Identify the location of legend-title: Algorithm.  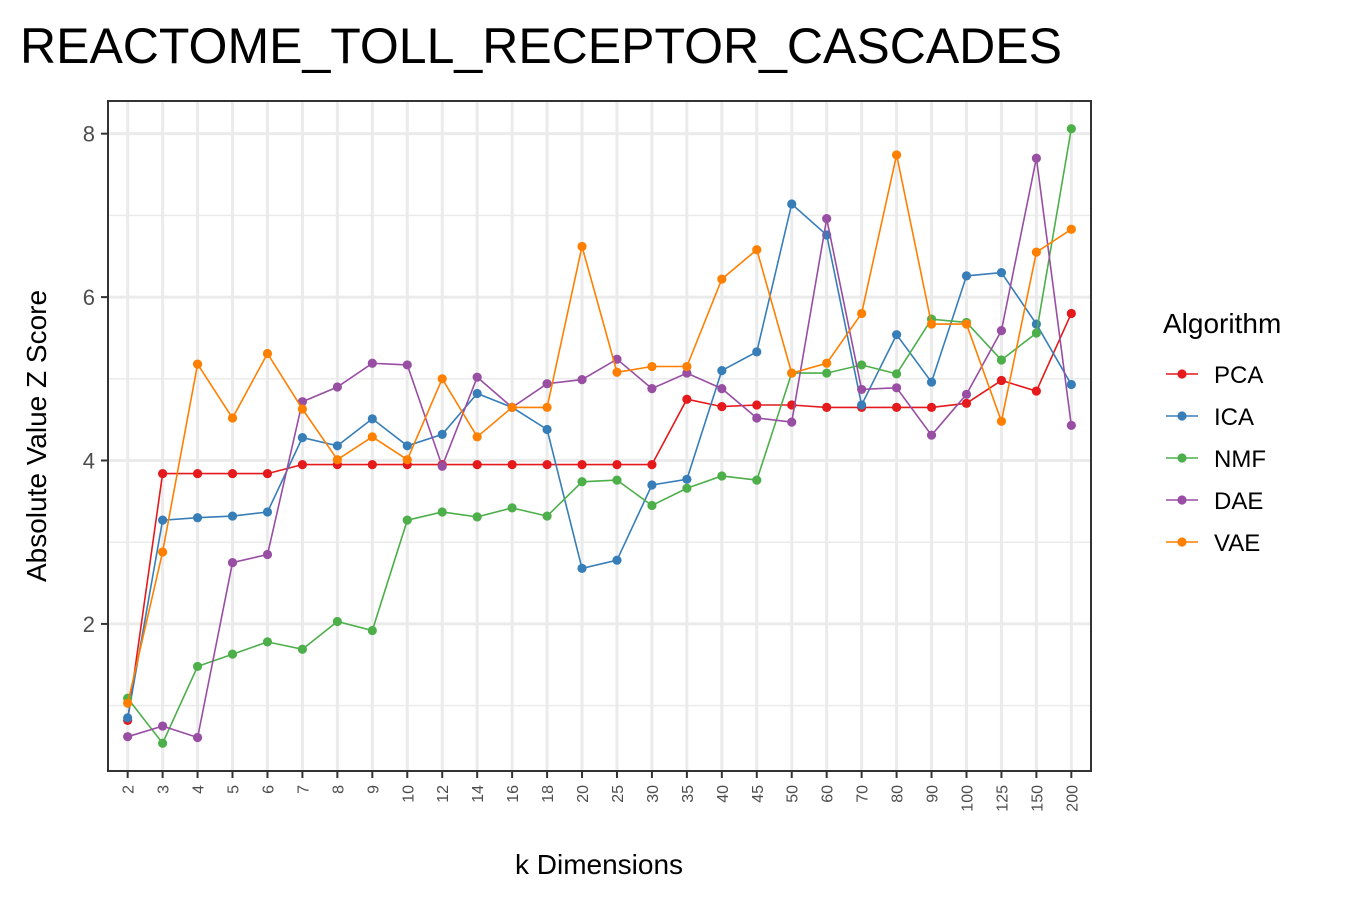
(1222, 323).